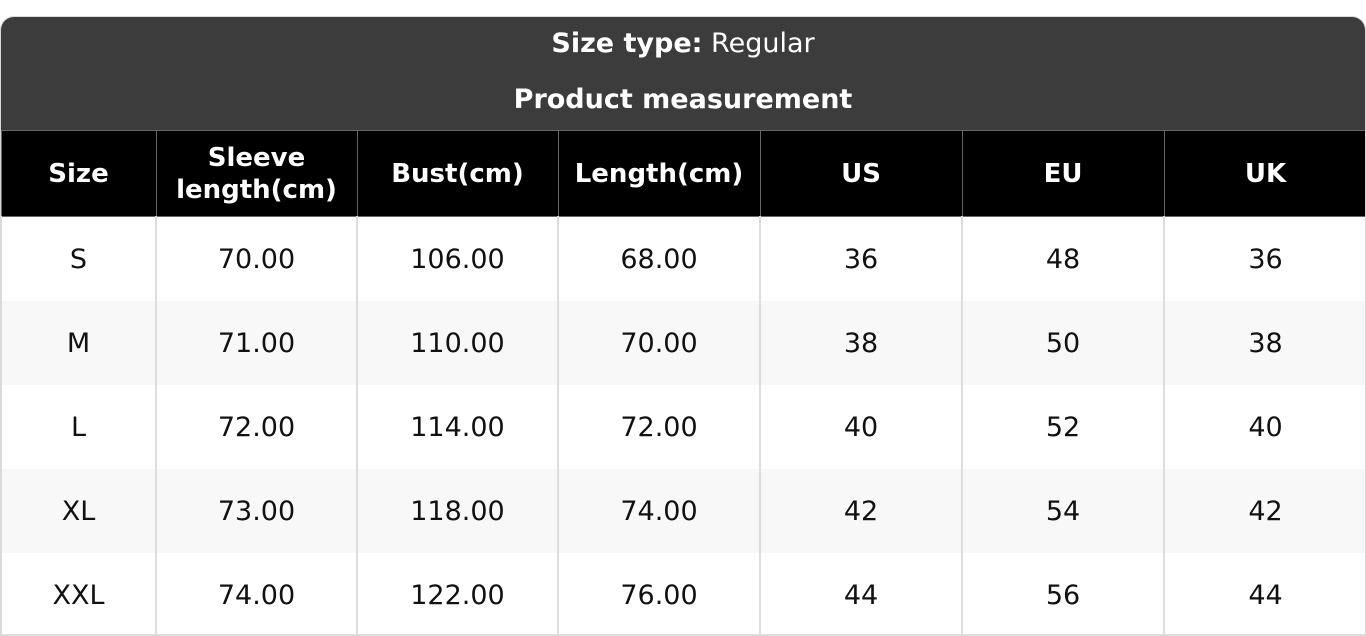 The image size is (1366, 636). Describe the element at coordinates (763, 43) in the screenshot. I see `size-type-value: Regular` at that location.